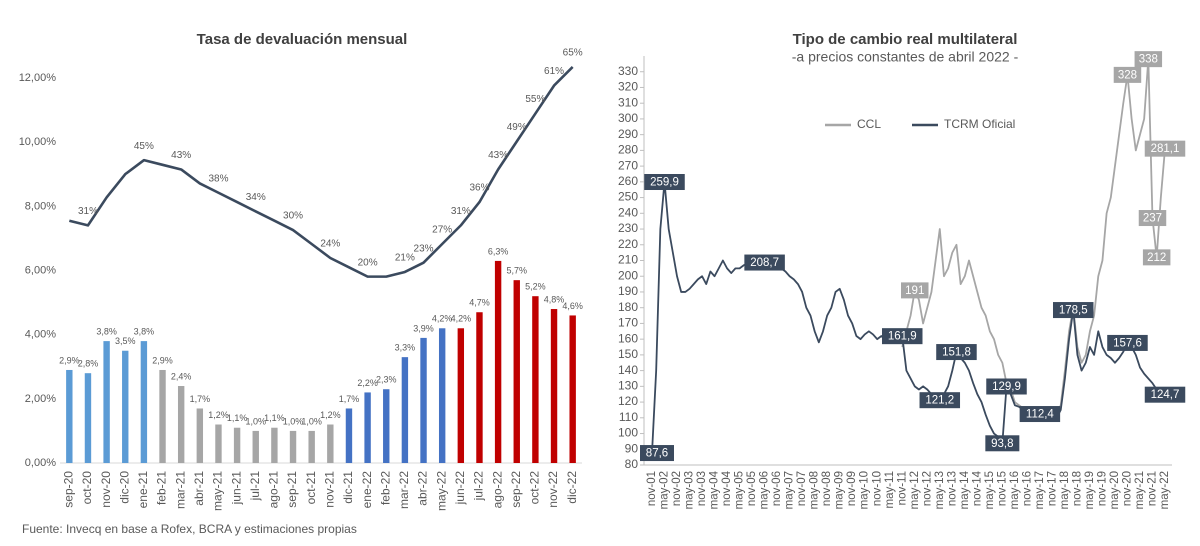 This screenshot has height=546, width=1200. Describe the element at coordinates (715, 489) in the screenshot. I see `x-tick-label: may-04` at that location.